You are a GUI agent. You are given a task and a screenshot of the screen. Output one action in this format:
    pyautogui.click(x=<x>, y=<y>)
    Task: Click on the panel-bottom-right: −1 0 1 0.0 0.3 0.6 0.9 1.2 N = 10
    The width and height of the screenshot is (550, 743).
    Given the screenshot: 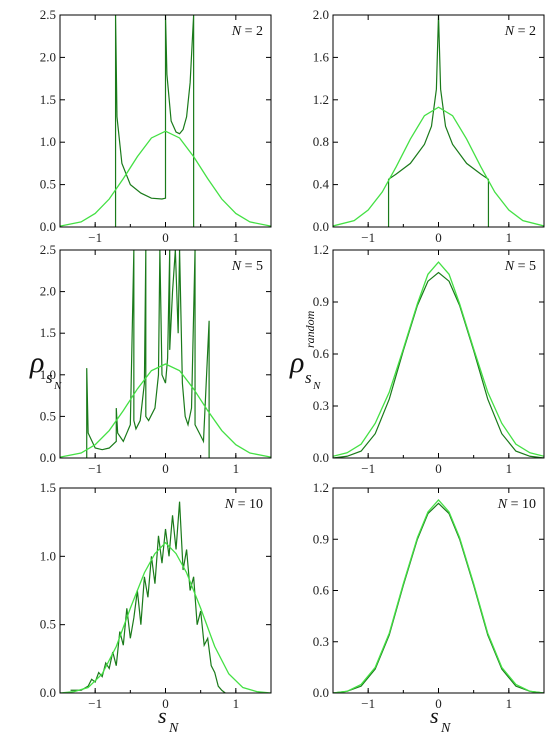 What is the action you would take?
    pyautogui.click(x=429, y=595)
    